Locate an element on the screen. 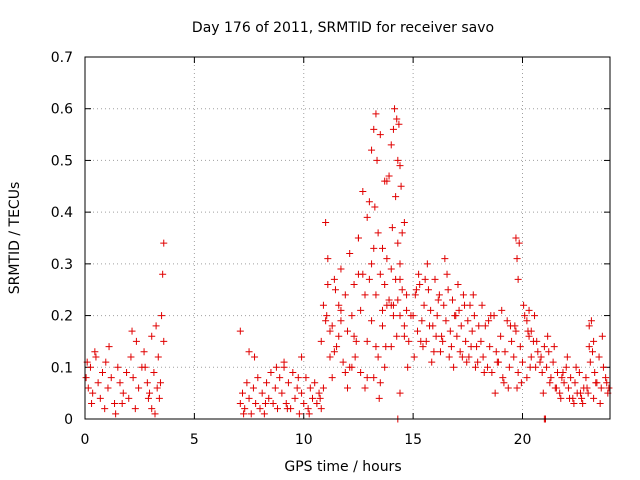 This screenshot has height=480, width=640. y-tick-label: 0.4 is located at coordinates (62, 213).